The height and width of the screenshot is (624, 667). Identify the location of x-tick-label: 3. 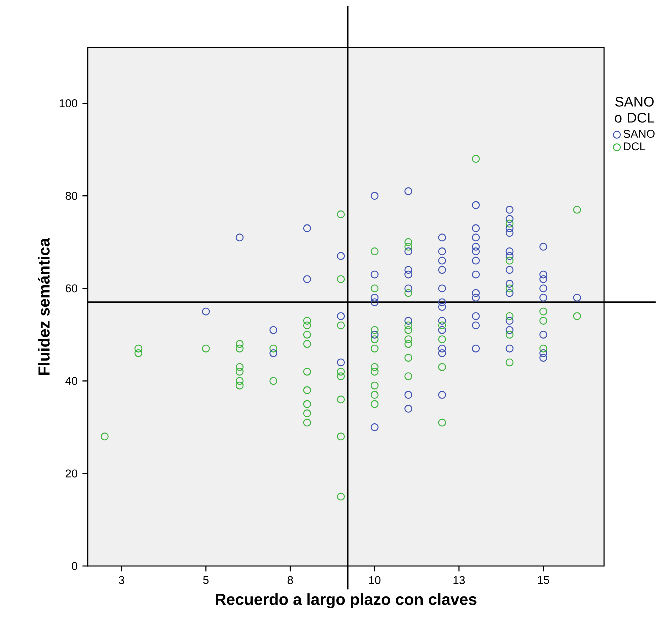
(121, 580).